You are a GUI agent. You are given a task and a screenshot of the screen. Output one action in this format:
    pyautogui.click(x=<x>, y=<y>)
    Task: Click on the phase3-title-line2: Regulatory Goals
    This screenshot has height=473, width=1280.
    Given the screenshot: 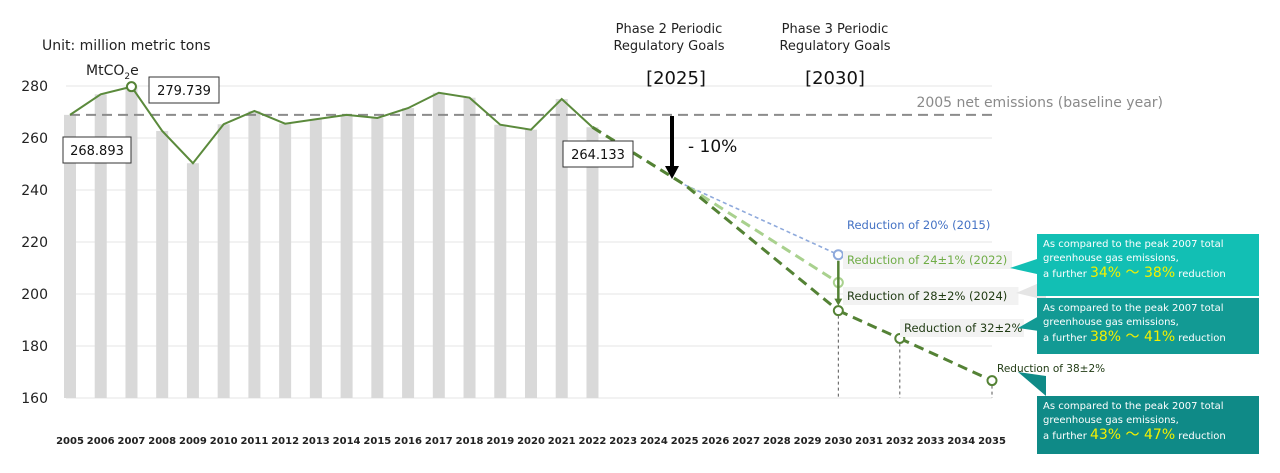 What is the action you would take?
    pyautogui.click(x=834, y=46)
    